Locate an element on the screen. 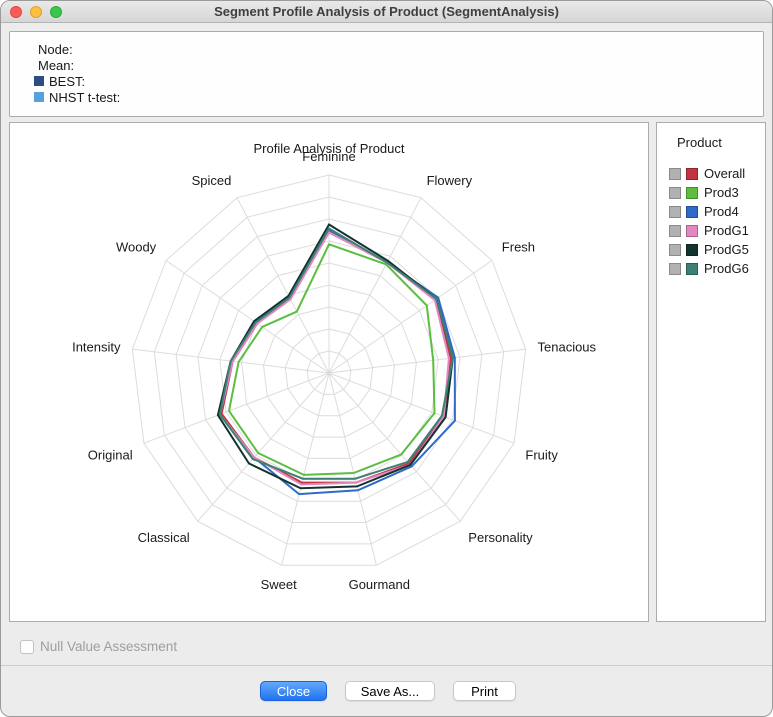 The width and height of the screenshot is (773, 717). axis-label: Classical is located at coordinates (164, 537).